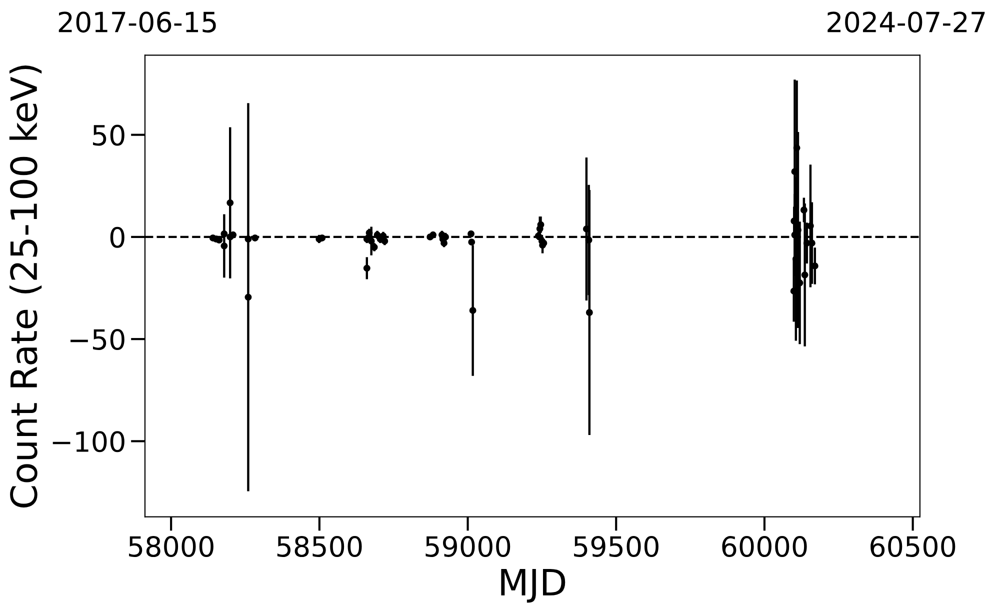 This screenshot has height=613, width=997. Describe the element at coordinates (171, 547) in the screenshot. I see `x-tick-label: 58000` at that location.